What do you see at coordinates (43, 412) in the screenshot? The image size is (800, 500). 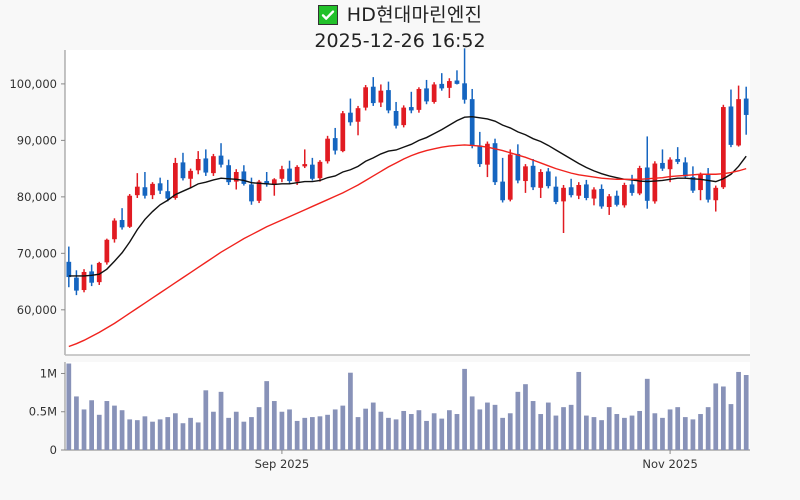 I see `svg-text: 0.5M` at bounding box center [43, 412].